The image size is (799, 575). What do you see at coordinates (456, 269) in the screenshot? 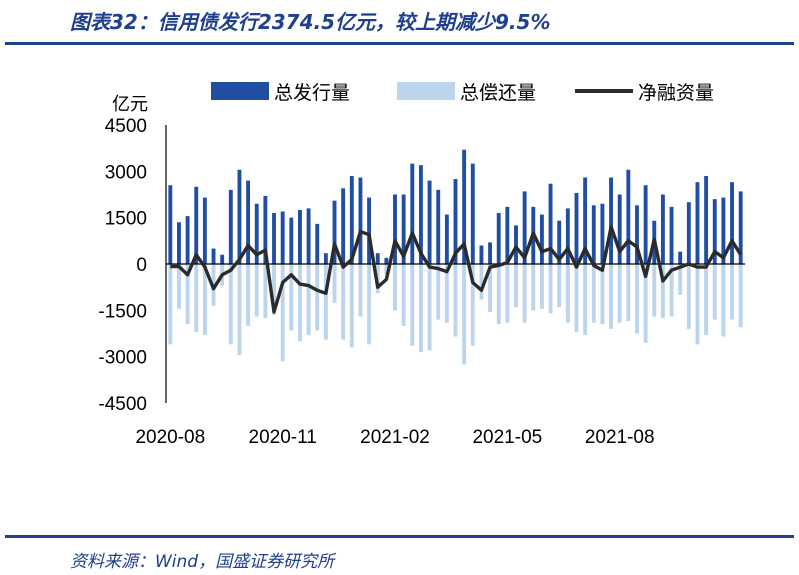
I see `net-financing-line` at bounding box center [456, 269].